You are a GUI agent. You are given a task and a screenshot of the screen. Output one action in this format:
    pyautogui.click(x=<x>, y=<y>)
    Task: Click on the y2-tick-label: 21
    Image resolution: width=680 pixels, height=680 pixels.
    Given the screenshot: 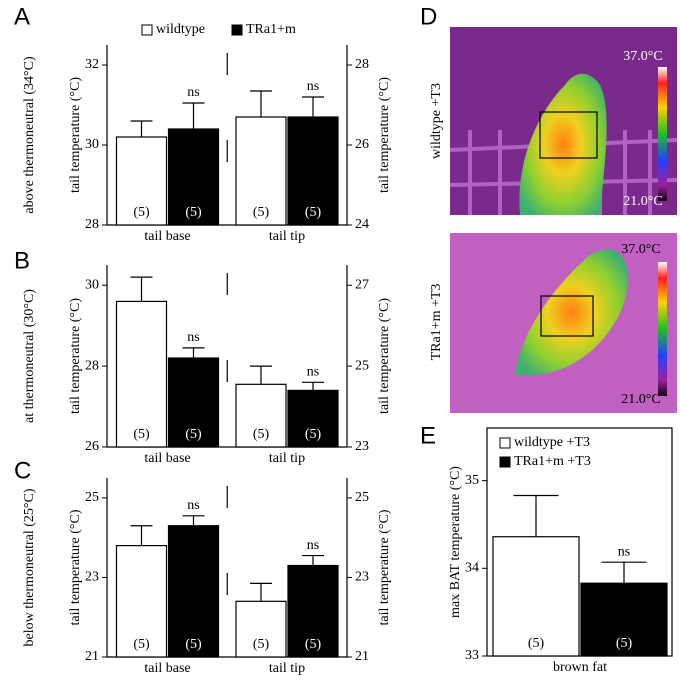 What is the action you would take?
    pyautogui.click(x=362, y=656)
    